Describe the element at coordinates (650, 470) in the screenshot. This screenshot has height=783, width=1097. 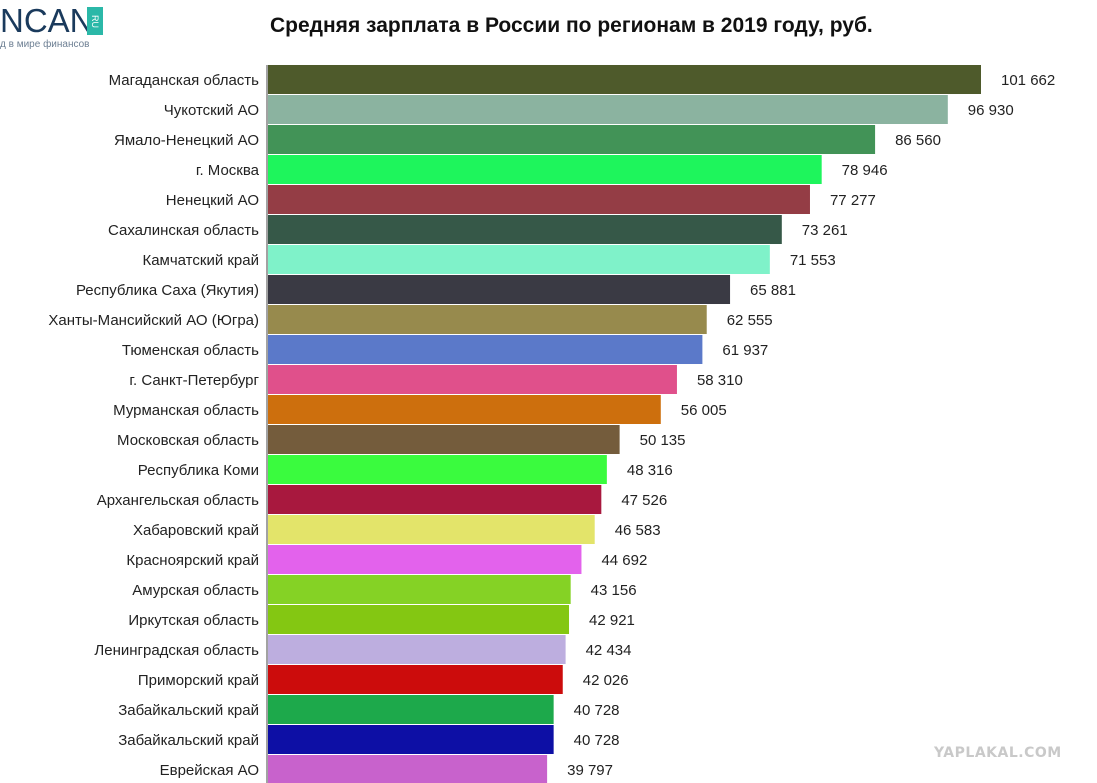
I see `value-label: 48 316` at that location.